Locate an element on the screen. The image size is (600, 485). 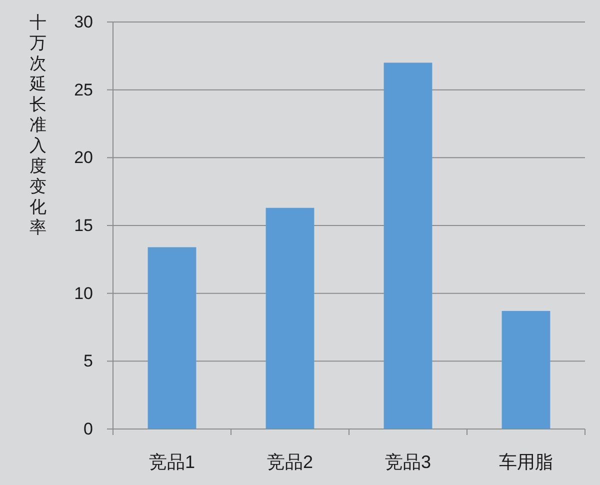
y-tick-label: 30 is located at coordinates (83, 22).